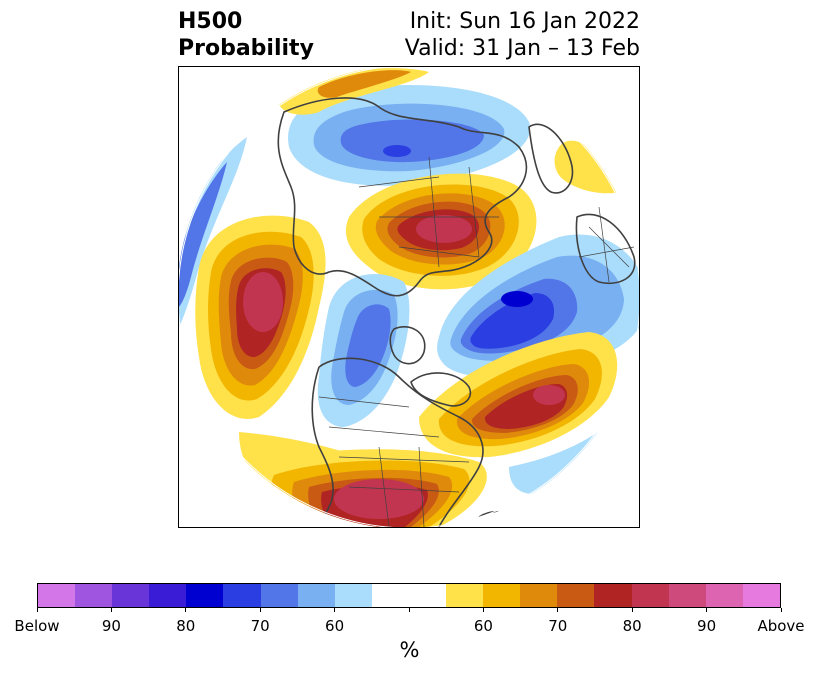 This screenshot has width=819, height=676. What do you see at coordinates (213, 232) in the screenshot?
I see `west-pacific-below-anomaly` at bounding box center [213, 232].